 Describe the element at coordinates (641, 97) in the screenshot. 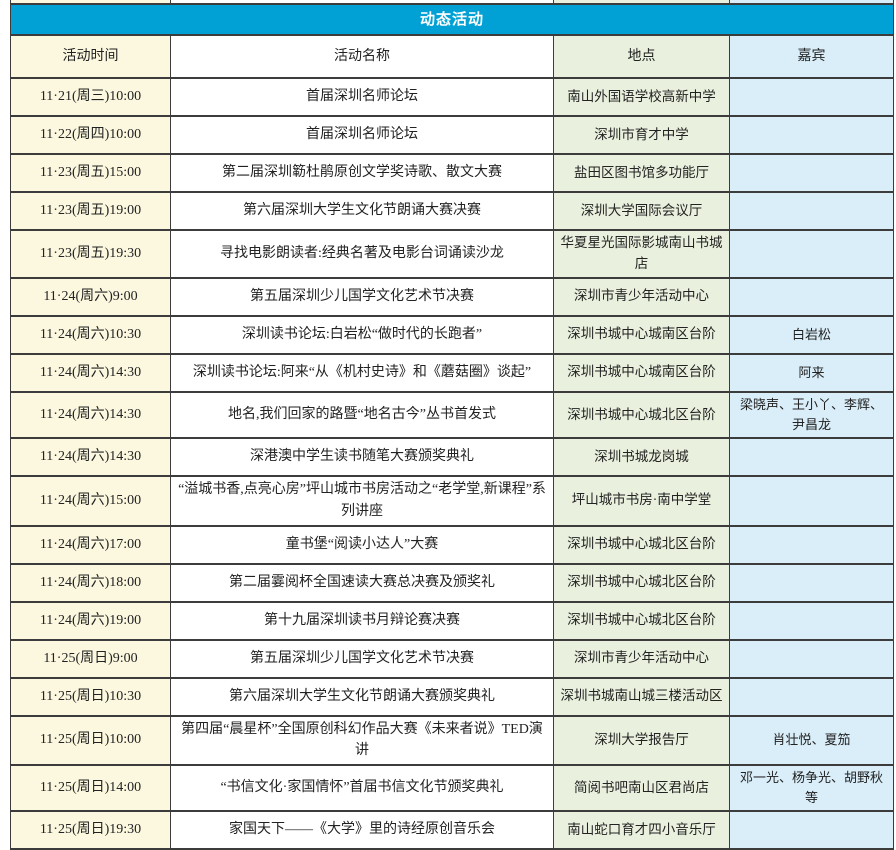

I see `event-location-cell: 南山外国语学校高新中学` at that location.